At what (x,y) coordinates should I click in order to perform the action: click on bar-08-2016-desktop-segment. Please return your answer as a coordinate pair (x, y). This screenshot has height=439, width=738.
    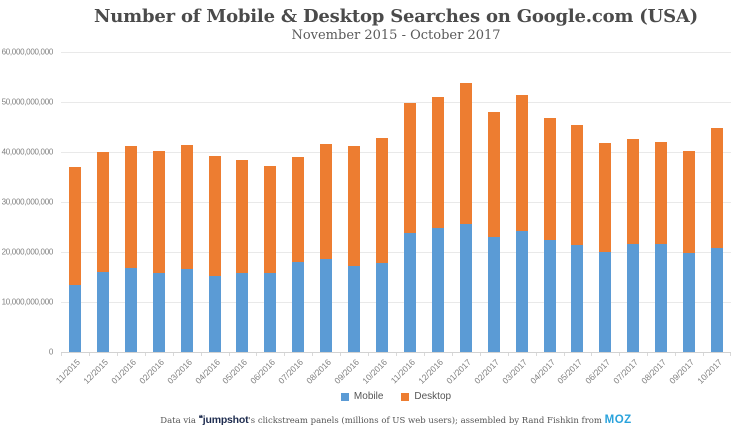
    Looking at the image, I should click on (326, 201).